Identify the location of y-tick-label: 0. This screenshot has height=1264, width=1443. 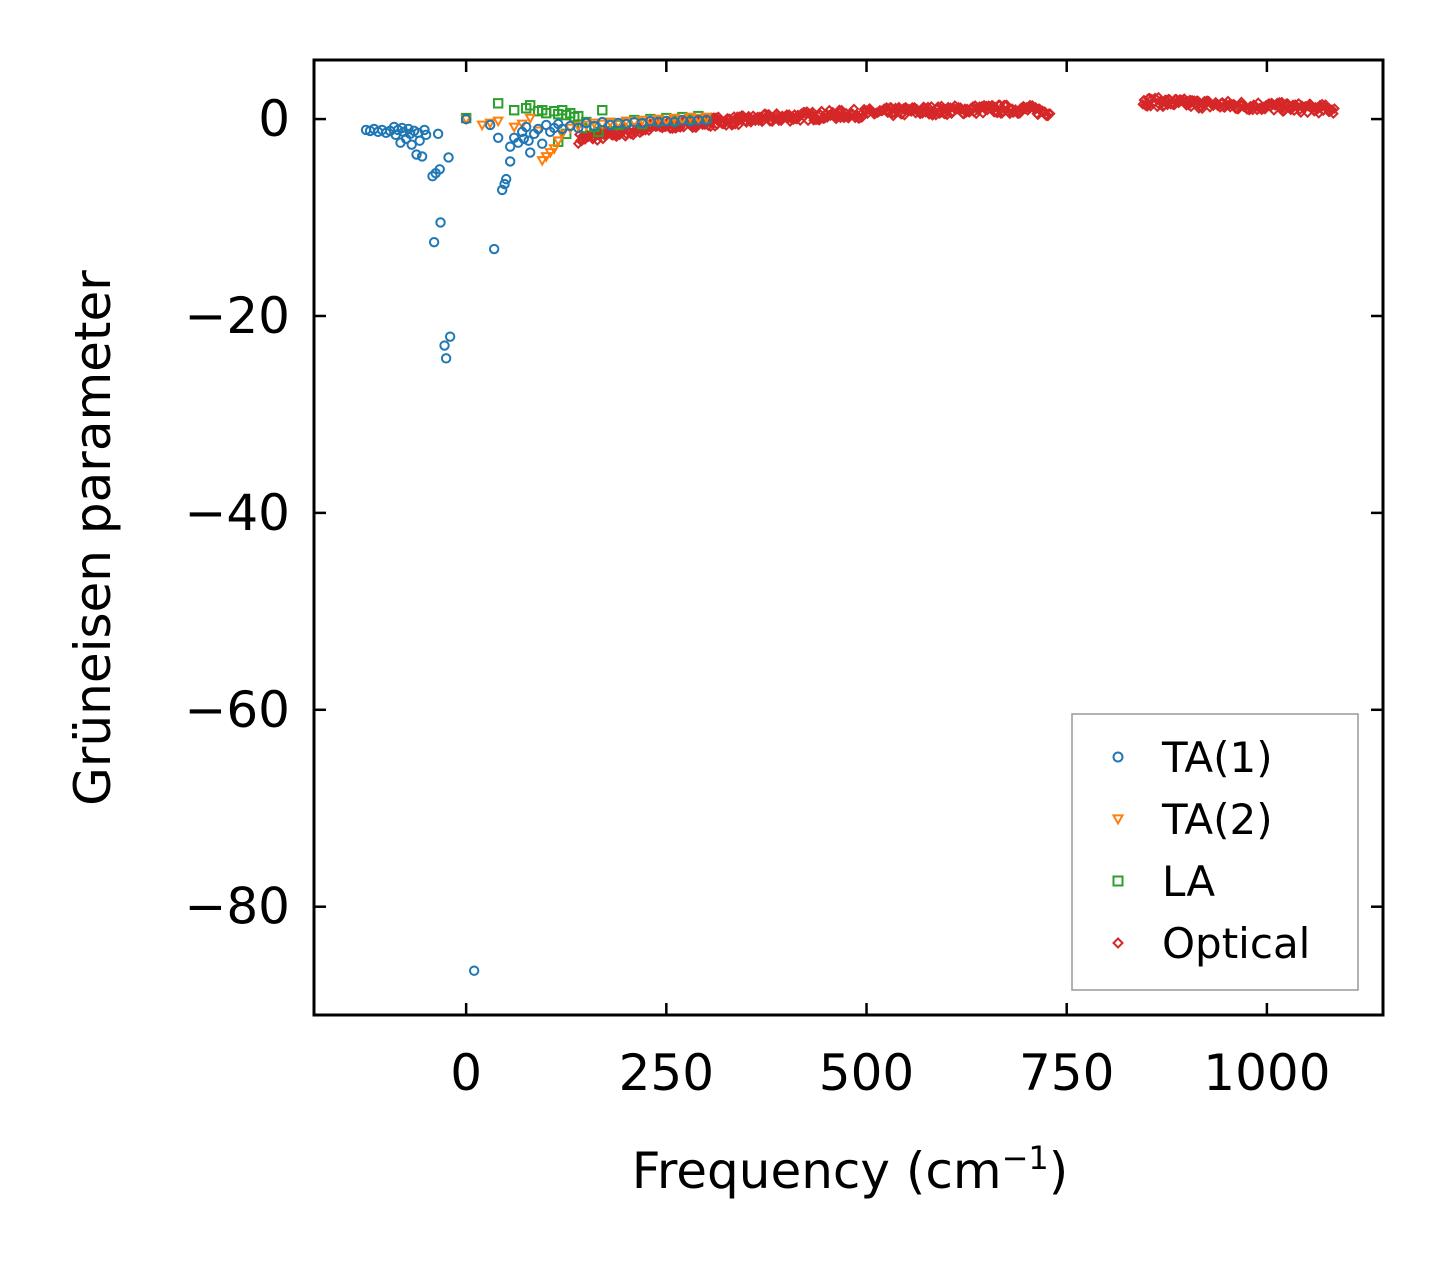
(274, 119).